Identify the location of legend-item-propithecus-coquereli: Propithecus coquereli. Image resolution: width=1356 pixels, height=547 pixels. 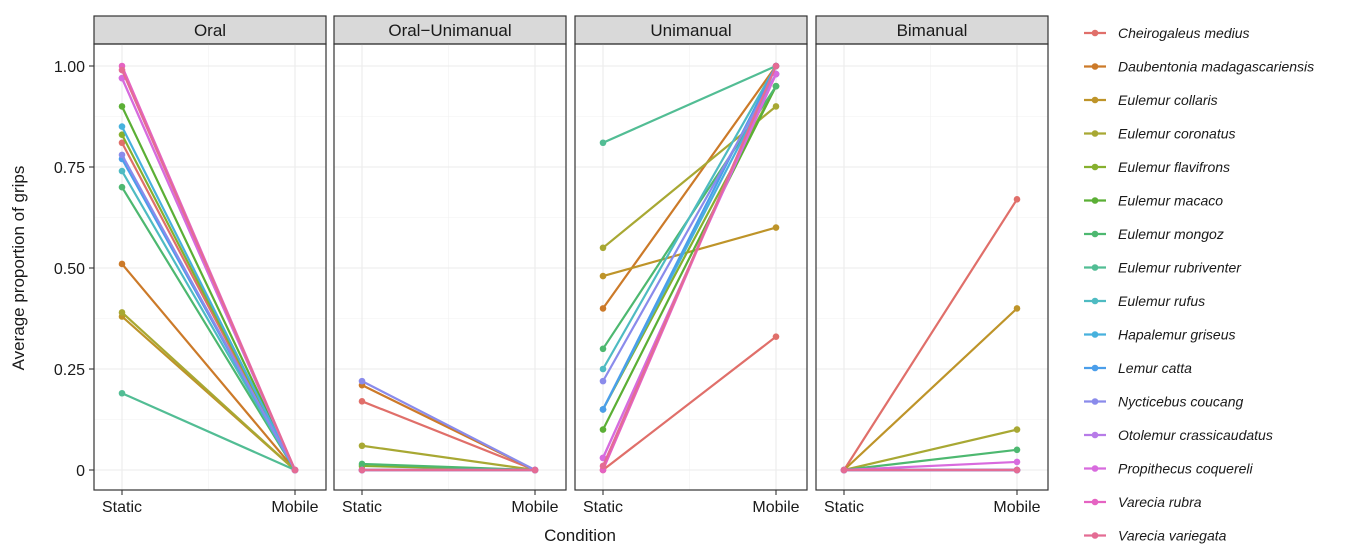
(1169, 469).